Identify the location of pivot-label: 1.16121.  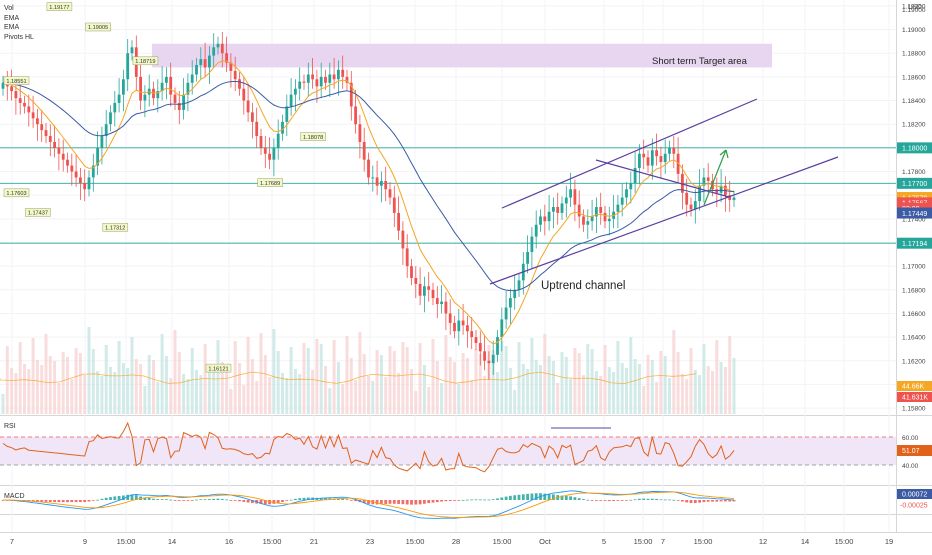
(218, 369).